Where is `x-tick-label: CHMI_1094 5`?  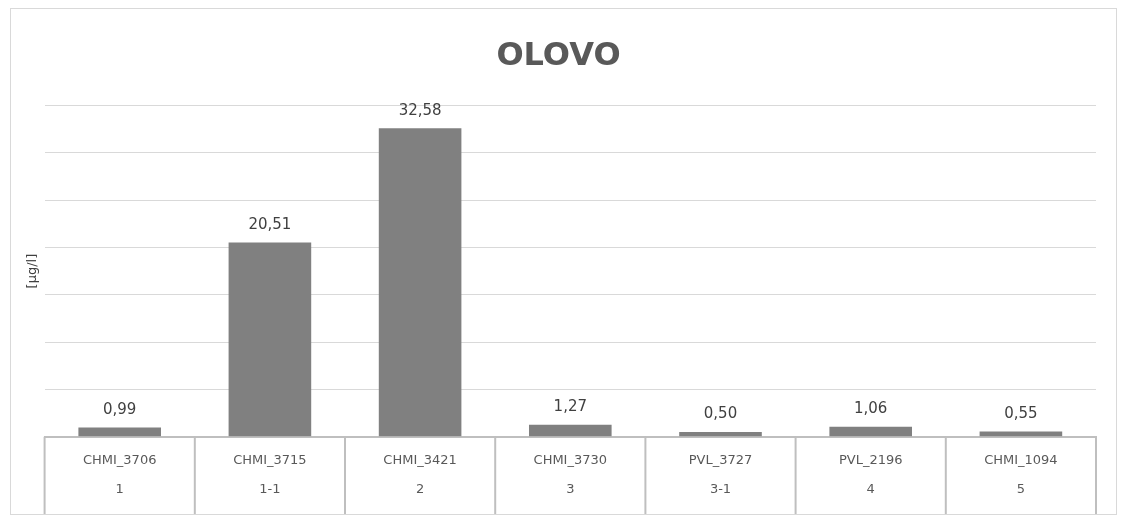
x-tick-label: CHMI_1094 5 is located at coordinates (1021, 474).